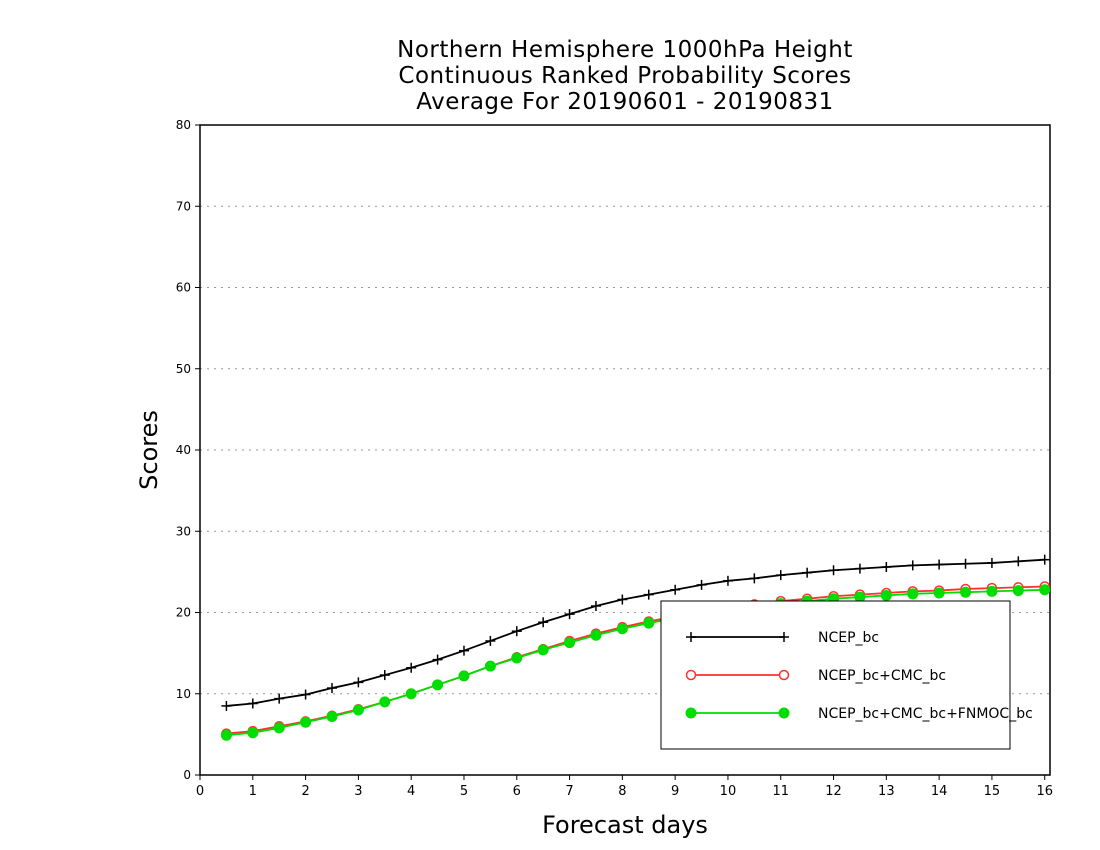  What do you see at coordinates (569, 791) in the screenshot?
I see `x-tick-label: 7` at bounding box center [569, 791].